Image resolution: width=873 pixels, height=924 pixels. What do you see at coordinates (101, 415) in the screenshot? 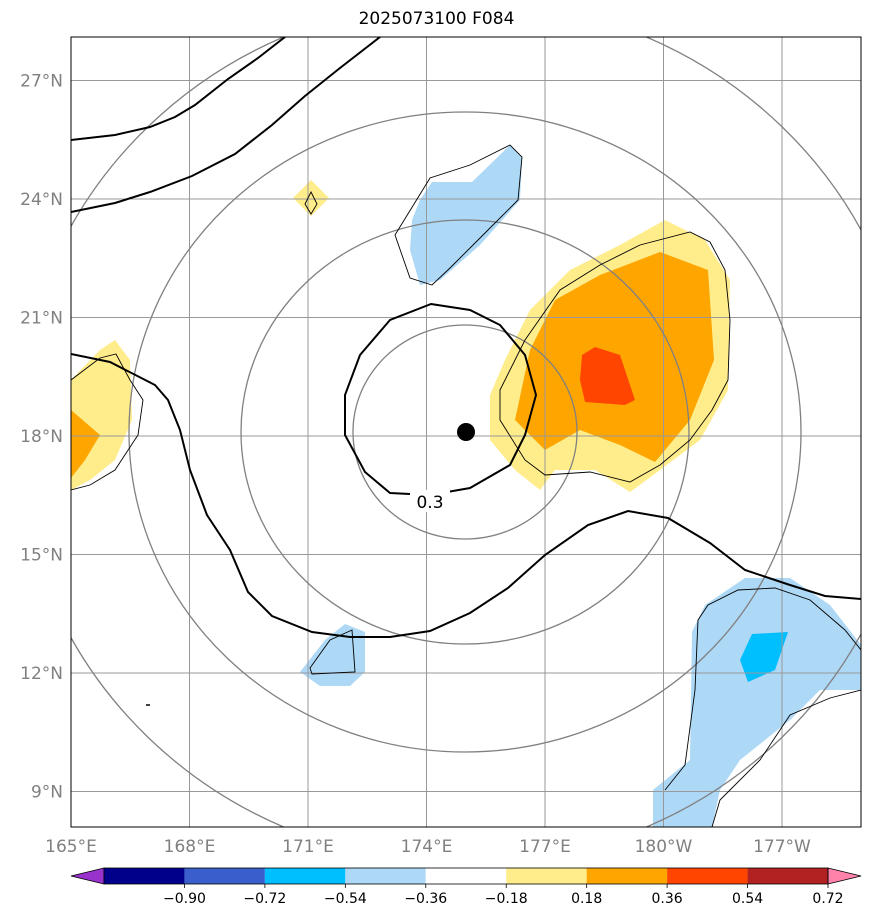
I see `positive-anomaly-left` at bounding box center [101, 415].